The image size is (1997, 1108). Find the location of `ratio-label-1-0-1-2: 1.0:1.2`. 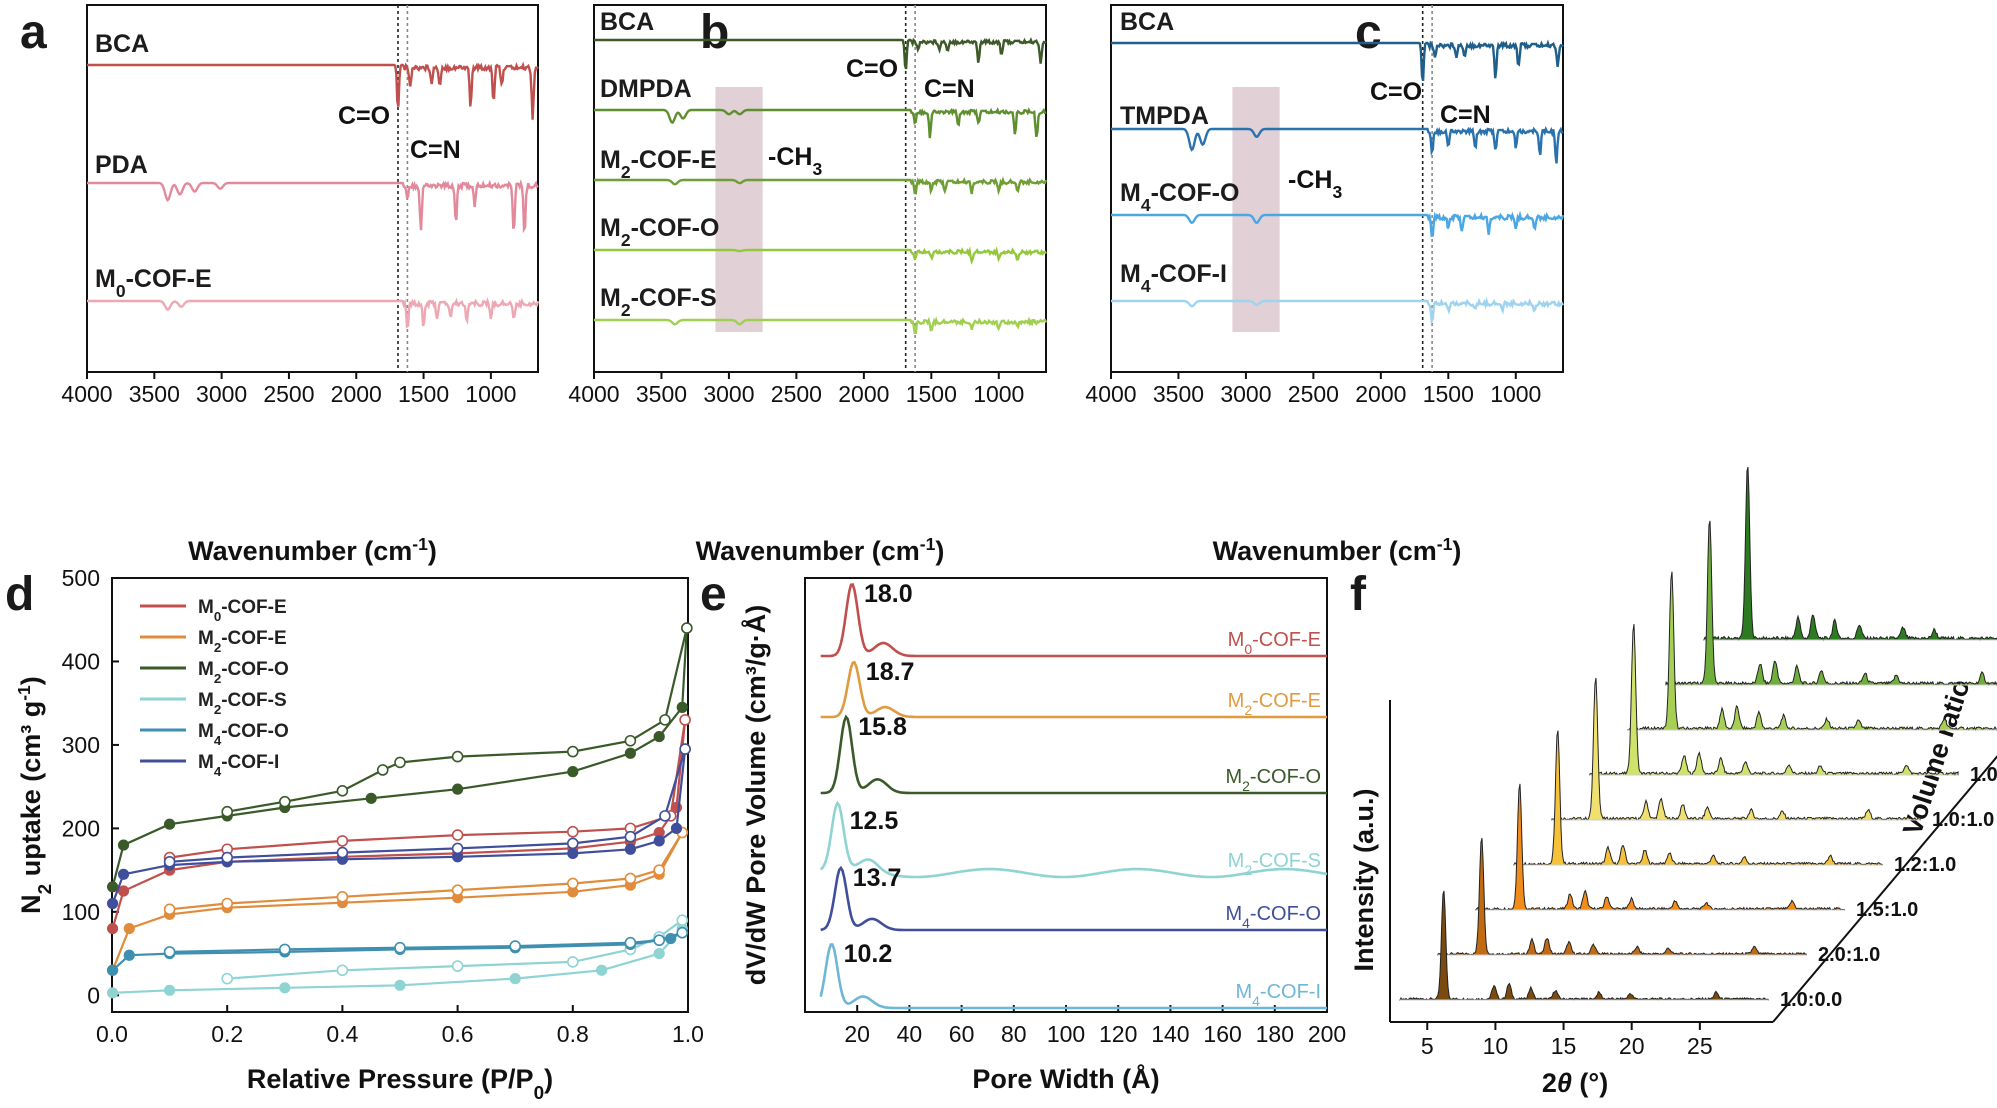

ratio-label-1-0-1-2: 1.0:1.2 is located at coordinates (1983, 775).